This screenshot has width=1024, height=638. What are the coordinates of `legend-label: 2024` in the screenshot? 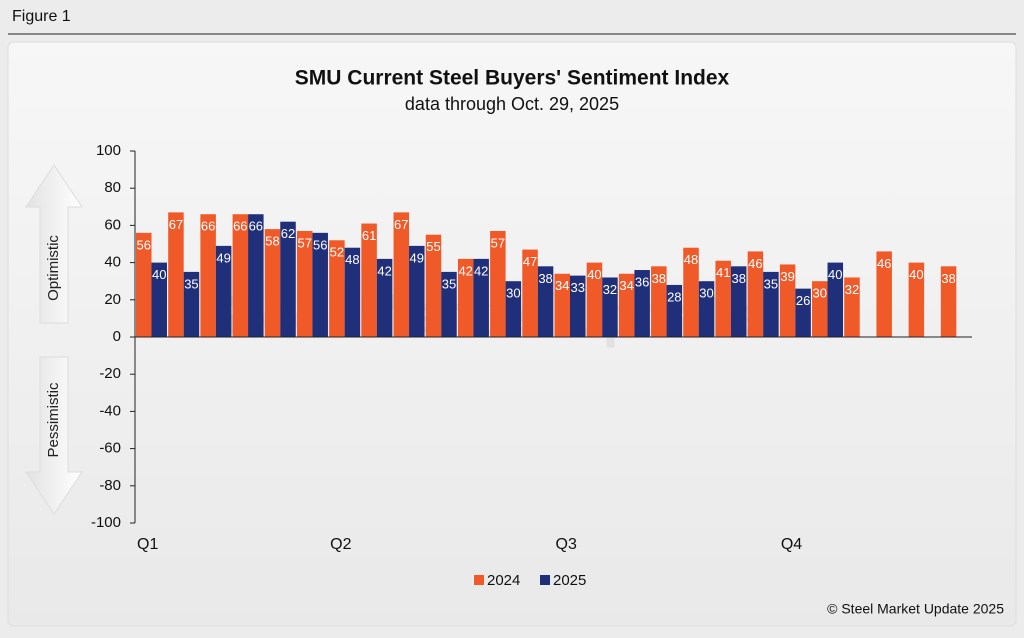 It's located at (503, 580).